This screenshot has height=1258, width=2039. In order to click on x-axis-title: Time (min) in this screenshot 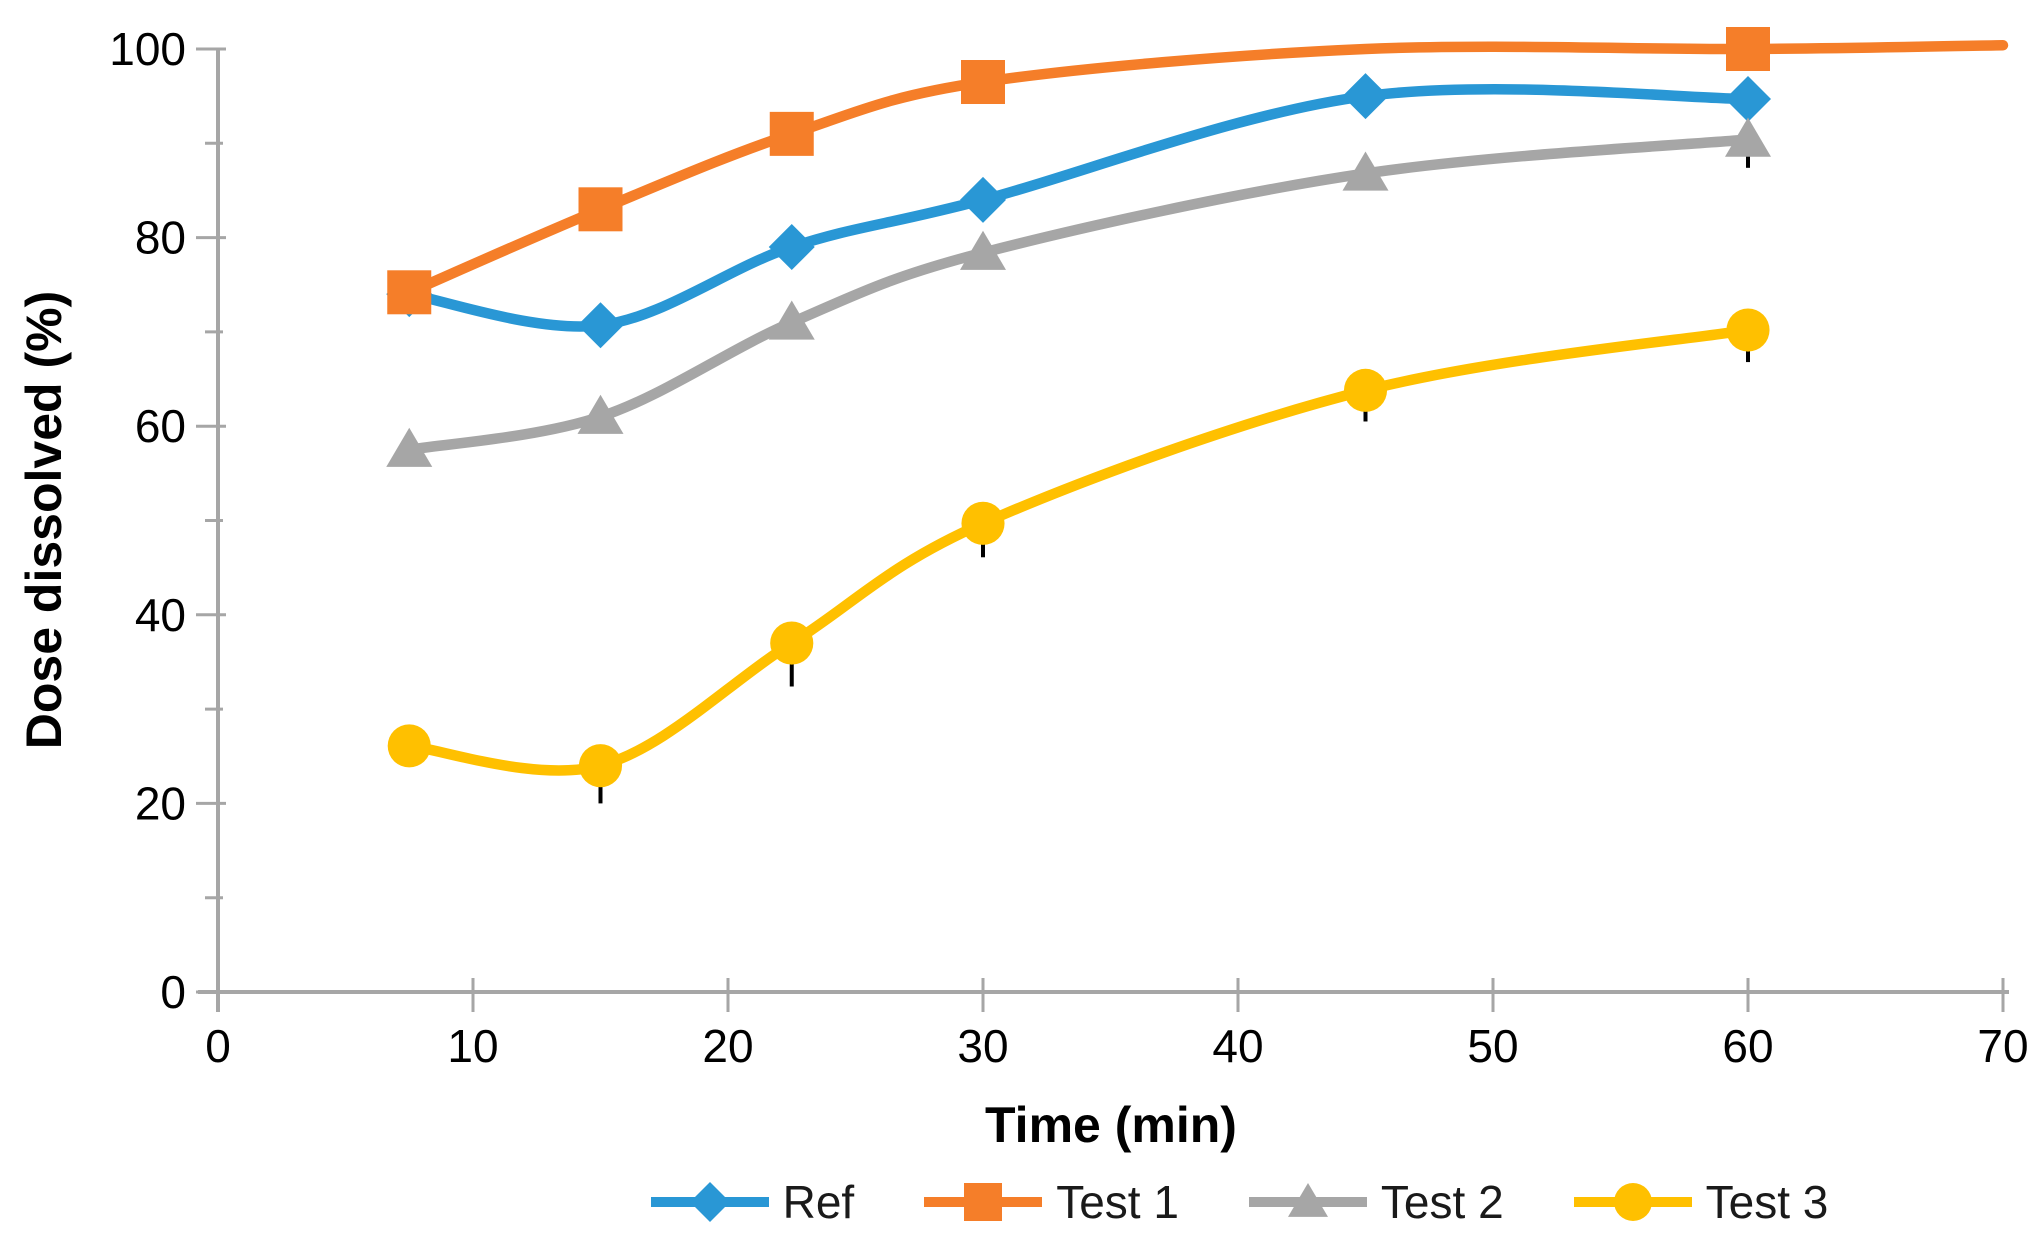, I will do `click(1111, 1125)`.